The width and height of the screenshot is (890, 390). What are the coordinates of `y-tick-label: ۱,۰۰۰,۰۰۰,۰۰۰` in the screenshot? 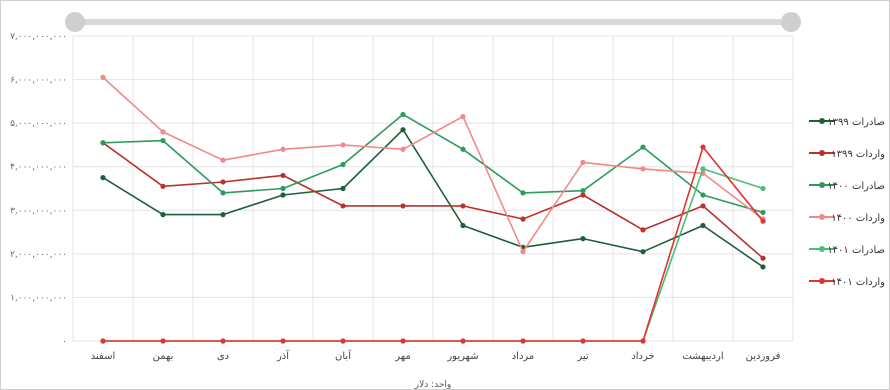 It's located at (38, 298).